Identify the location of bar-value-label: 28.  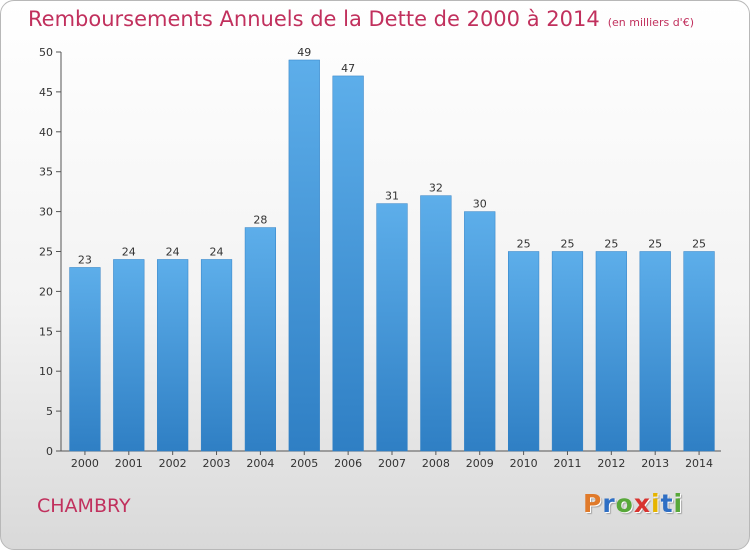
(260, 220).